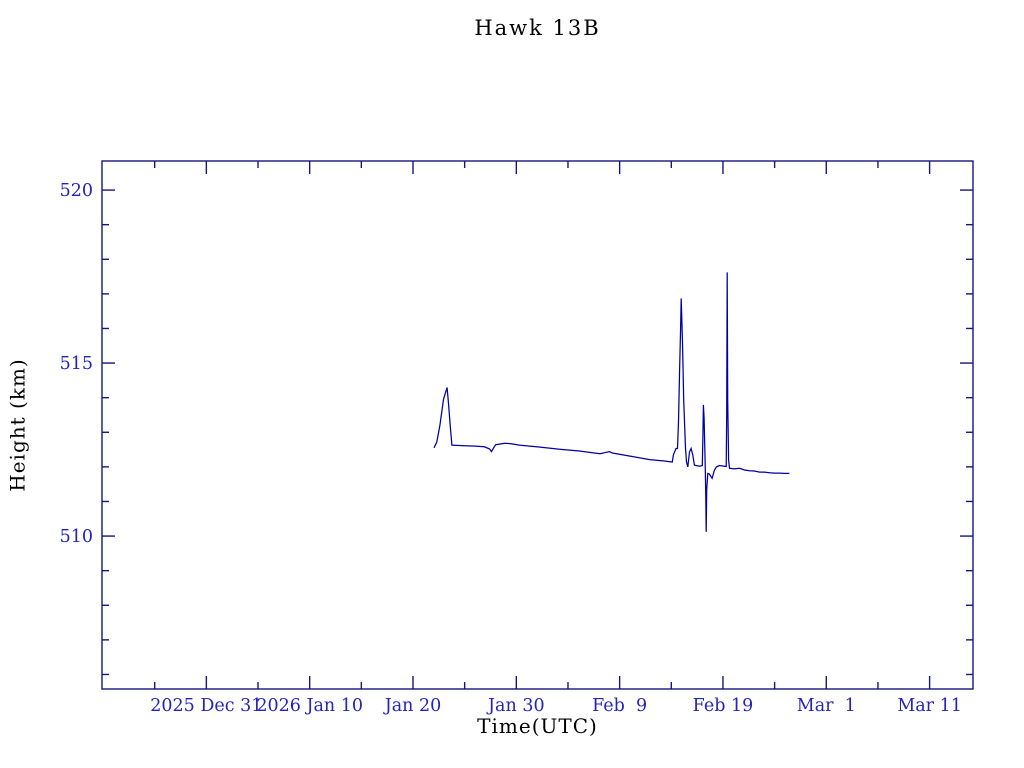 The image size is (1024, 768). What do you see at coordinates (929, 706) in the screenshot?
I see `x-tick-label: Mar 11` at bounding box center [929, 706].